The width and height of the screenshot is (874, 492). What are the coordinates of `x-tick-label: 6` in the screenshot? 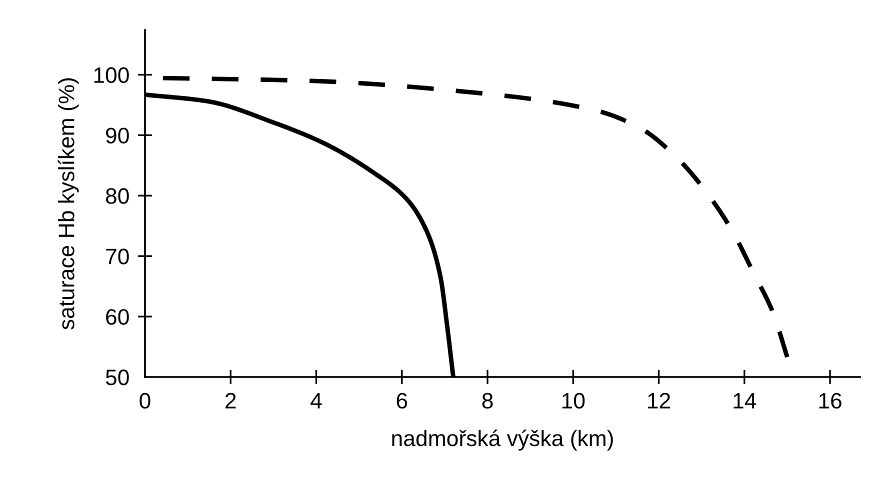 It's located at (402, 400).